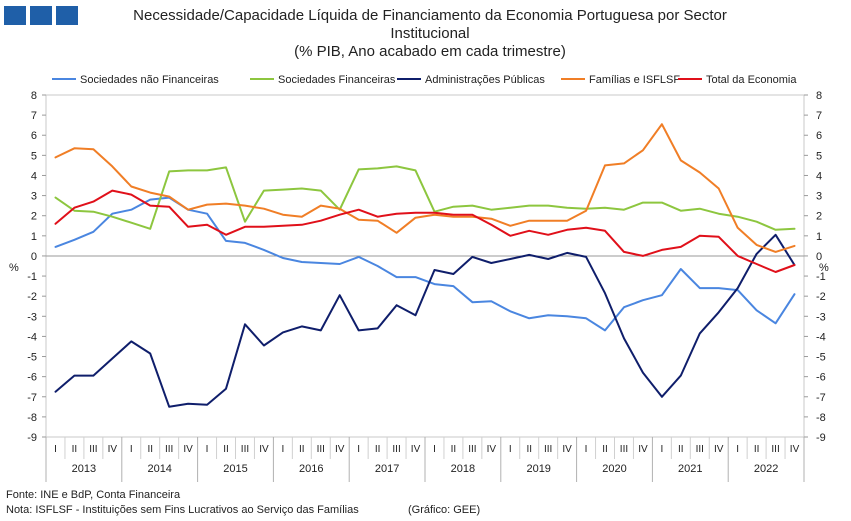 The image size is (851, 521). Describe the element at coordinates (821, 277) in the screenshot. I see `y-tick-label-right: -1` at that location.